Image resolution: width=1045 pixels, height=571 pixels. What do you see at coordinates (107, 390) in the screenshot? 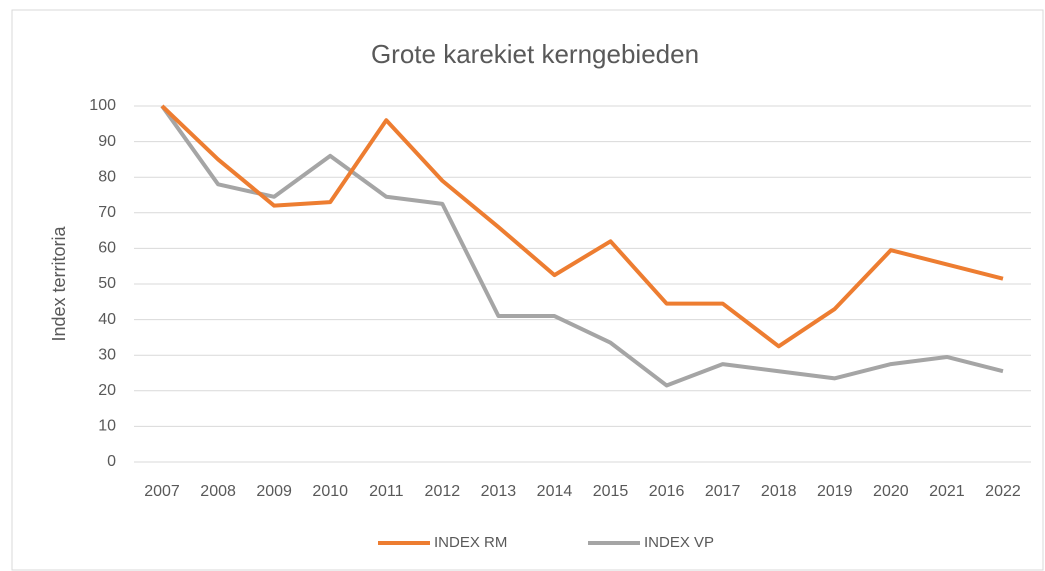
I see `y-tick-label: 20` at bounding box center [107, 390].